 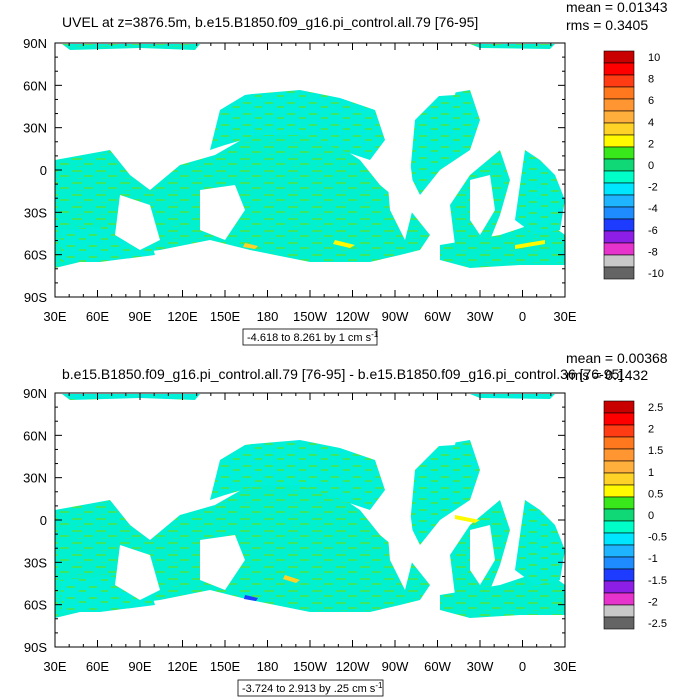 I want to click on info-superscript: -1, so click(x=379, y=685).